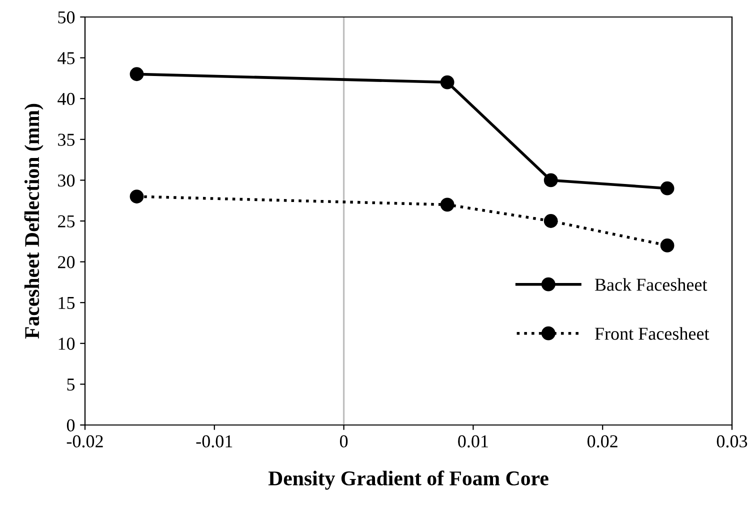 This screenshot has height=506, width=752. What do you see at coordinates (214, 441) in the screenshot?
I see `x-tick-label: -0.01` at bounding box center [214, 441].